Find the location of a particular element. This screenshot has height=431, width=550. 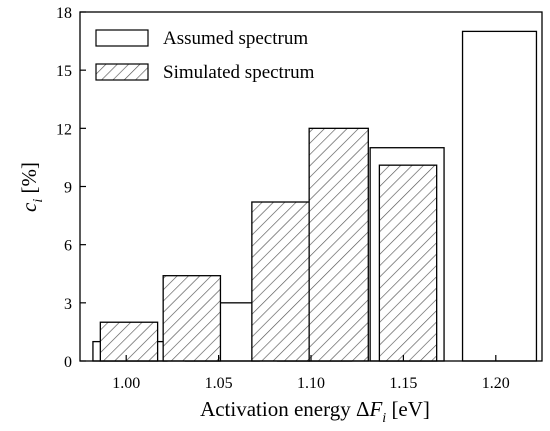

y-tick-label-4: 9 is located at coordinates (68, 188).